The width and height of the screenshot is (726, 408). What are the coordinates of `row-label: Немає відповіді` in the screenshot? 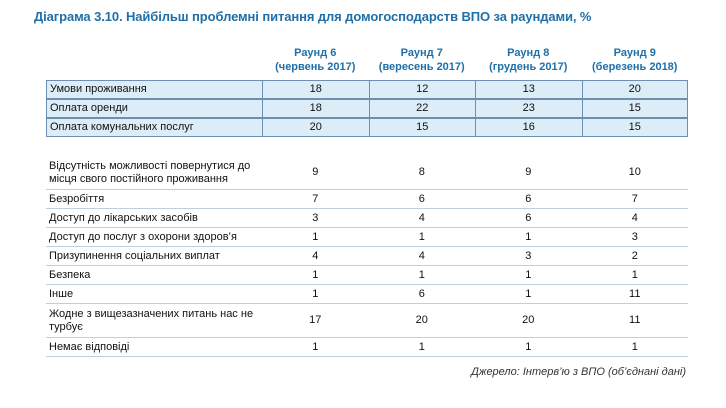 It's located at (154, 347).